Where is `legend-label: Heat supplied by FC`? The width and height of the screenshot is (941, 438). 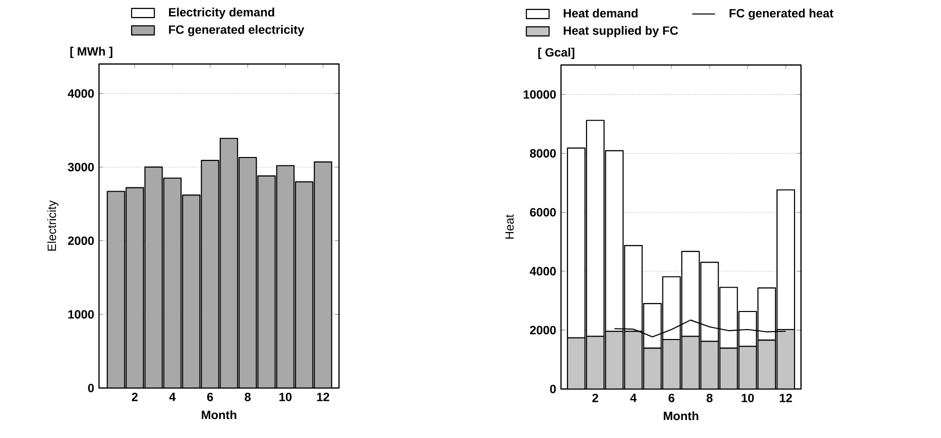
legend-label: Heat supplied by FC is located at coordinates (621, 32).